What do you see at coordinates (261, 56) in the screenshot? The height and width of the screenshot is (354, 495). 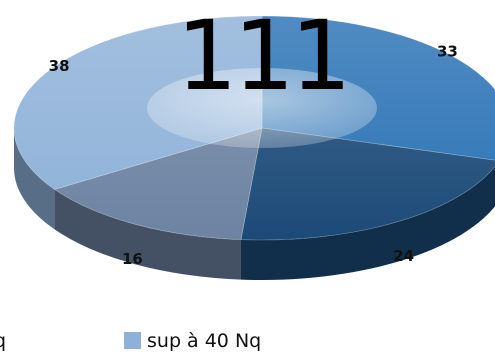 I see `center-total-label: 111` at bounding box center [261, 56].